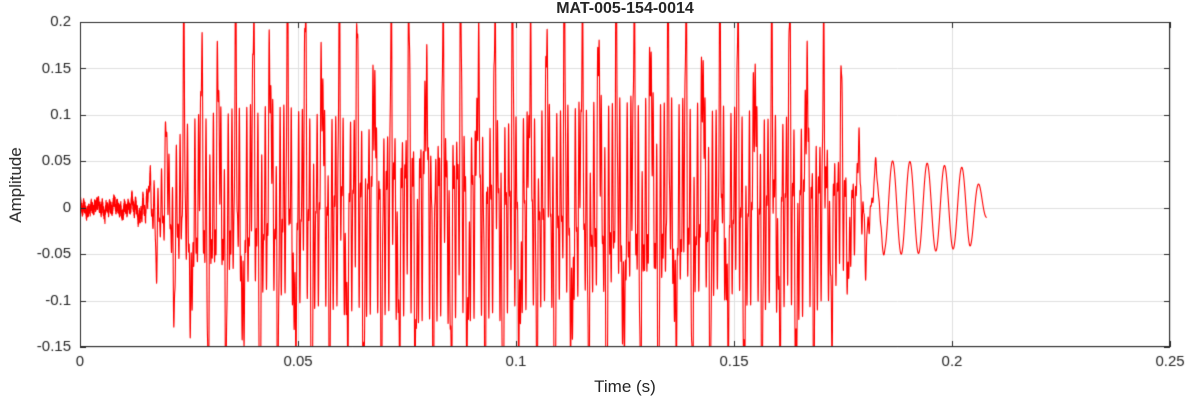 This screenshot has height=404, width=1193. What do you see at coordinates (625, 386) in the screenshot?
I see `x-axis-label: Time (s)` at bounding box center [625, 386].